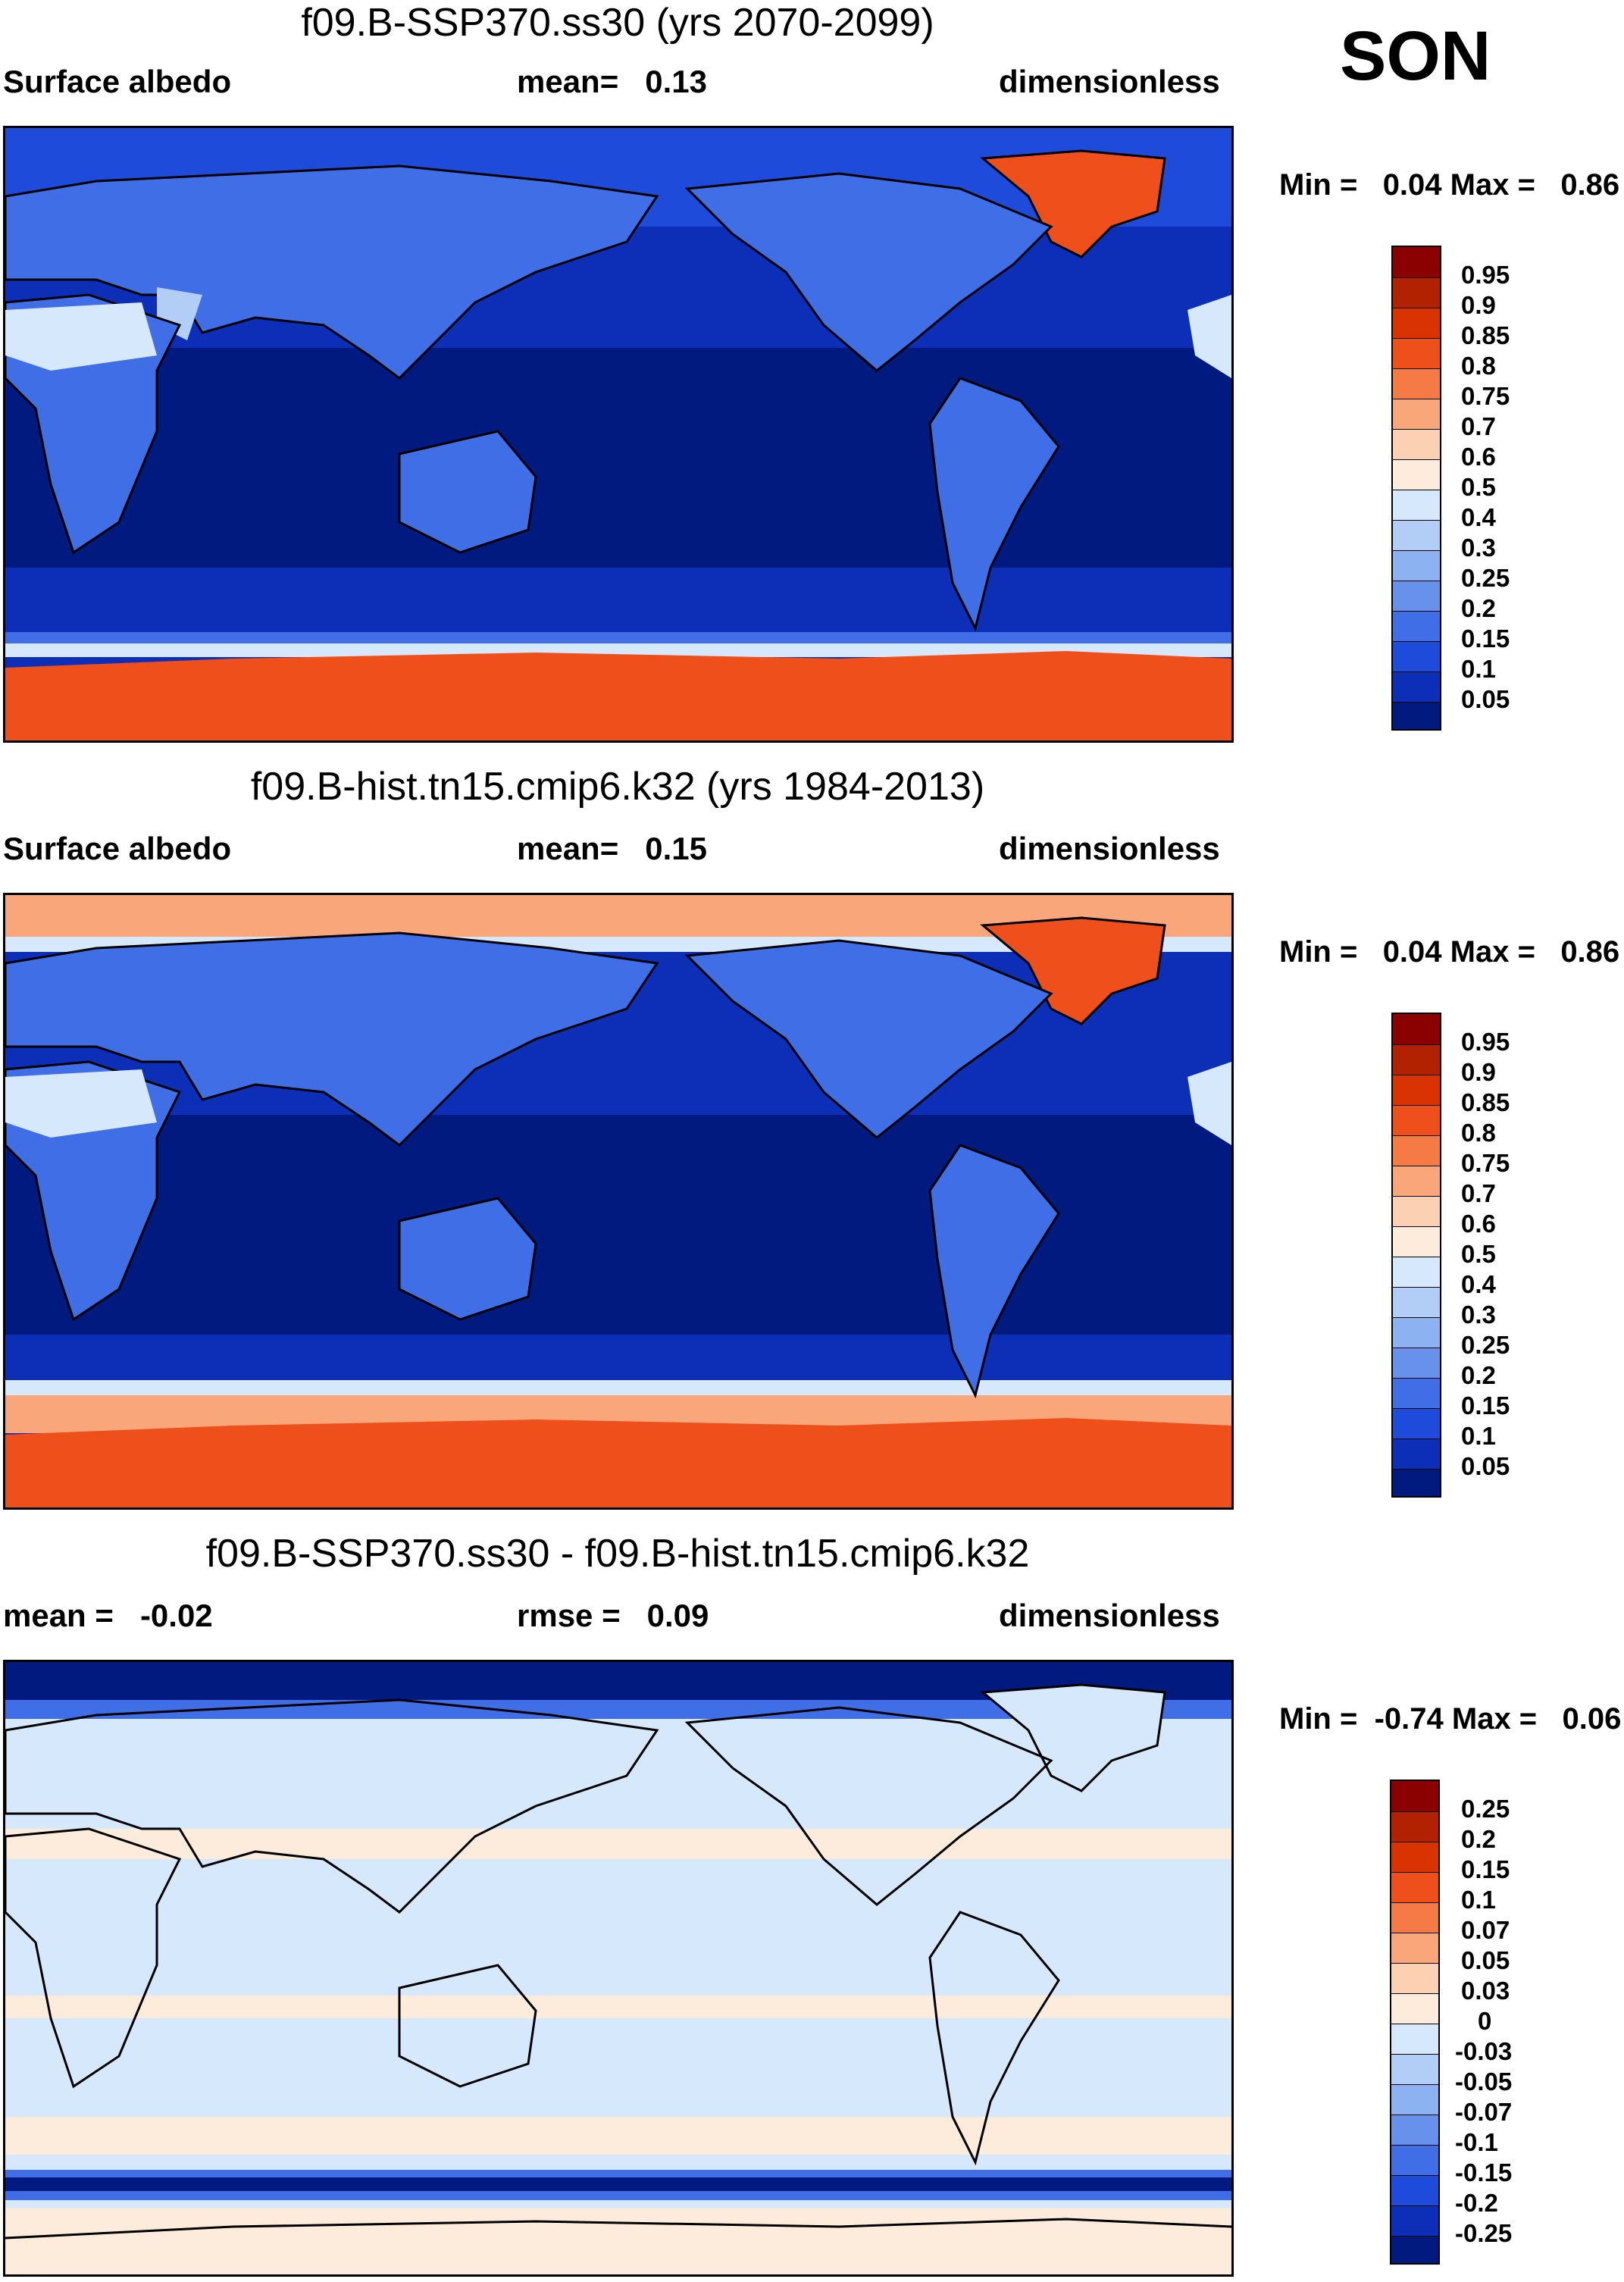 The image size is (1624, 2282). What do you see at coordinates (1449, 185) in the screenshot?
I see `panel-1-minmax: Min = 0.04 Max = 0.86` at bounding box center [1449, 185].